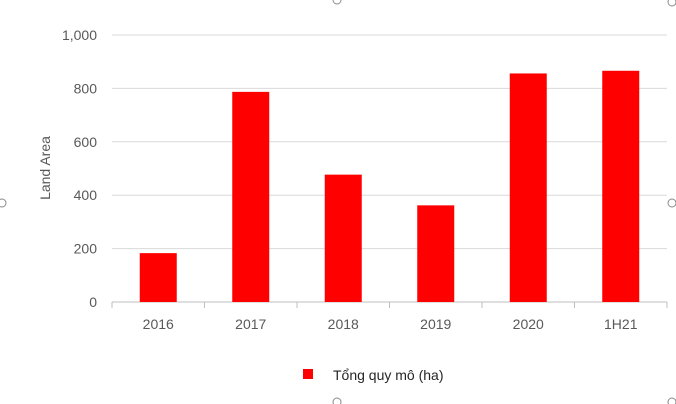 This screenshot has width=676, height=404. Describe the element at coordinates (86, 195) in the screenshot. I see `y-tick-label: 400` at that location.